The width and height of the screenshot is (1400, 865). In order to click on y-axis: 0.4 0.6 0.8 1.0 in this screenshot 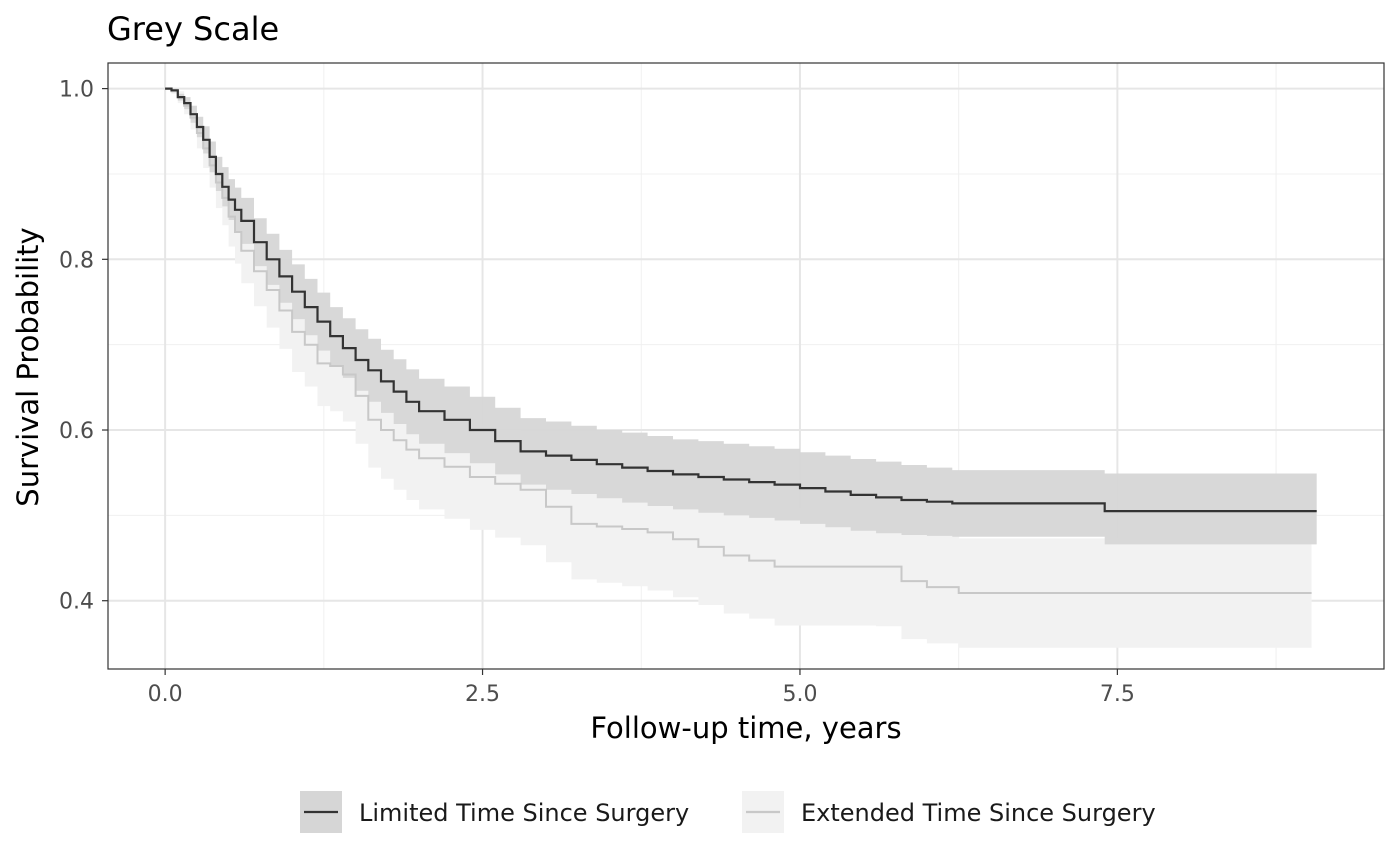, I will do `click(83, 346)`.